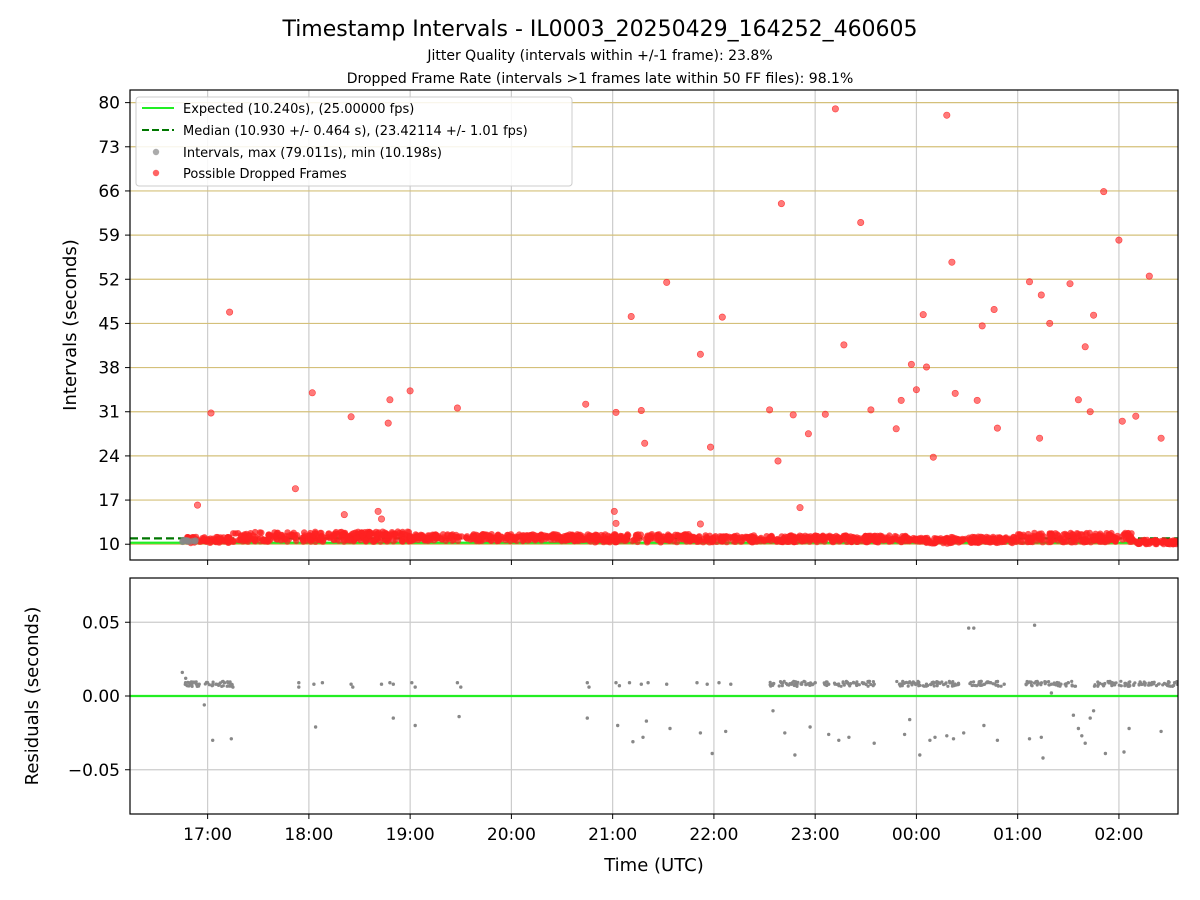 The width and height of the screenshot is (1200, 900). I want to click on legend-box, so click(354, 141).